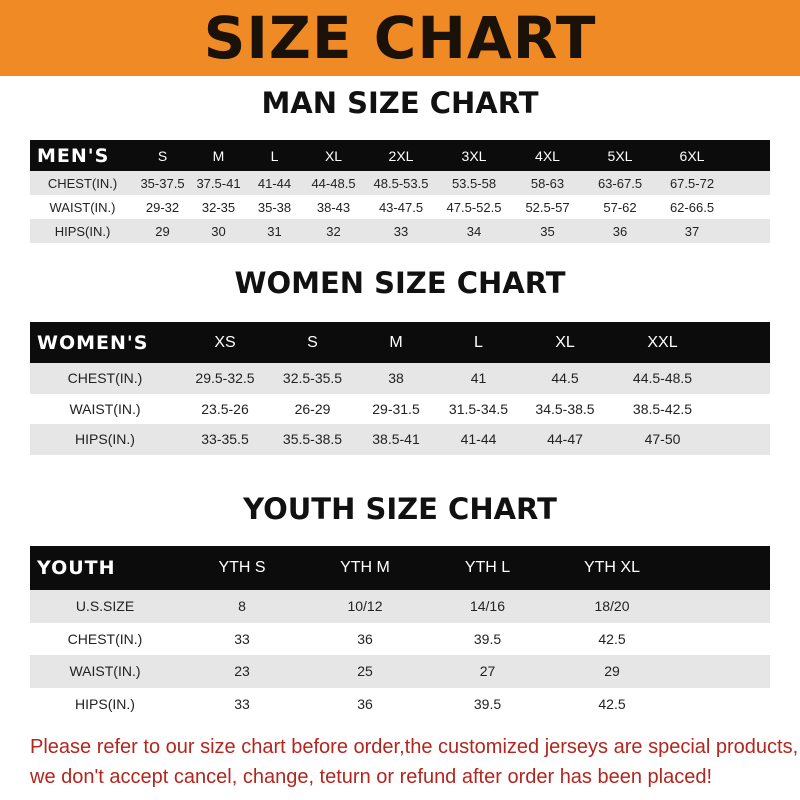  I want to click on measurement-cell: 53.5-58, so click(474, 183).